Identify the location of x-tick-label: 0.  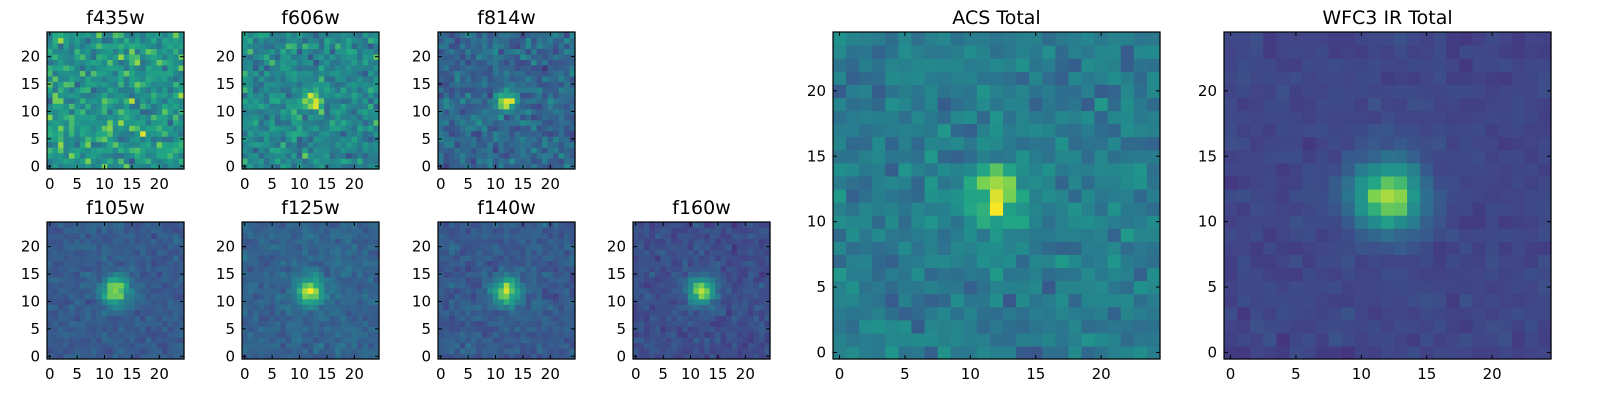
(50, 374).